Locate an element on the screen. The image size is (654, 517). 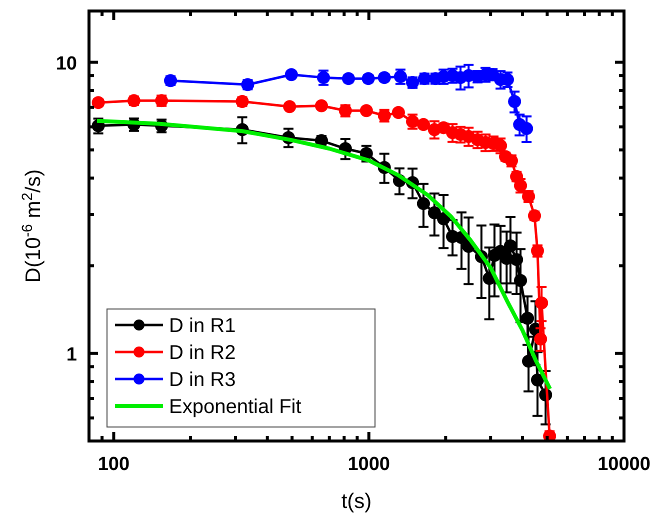
x-tick-label: 10000 is located at coordinates (624, 464).